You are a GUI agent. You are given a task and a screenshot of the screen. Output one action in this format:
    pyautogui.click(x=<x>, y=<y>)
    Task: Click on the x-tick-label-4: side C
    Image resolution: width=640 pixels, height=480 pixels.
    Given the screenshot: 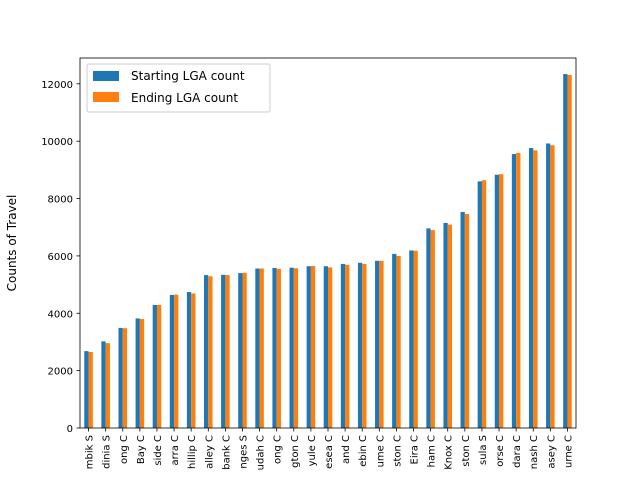 What is the action you would take?
    pyautogui.click(x=158, y=450)
    